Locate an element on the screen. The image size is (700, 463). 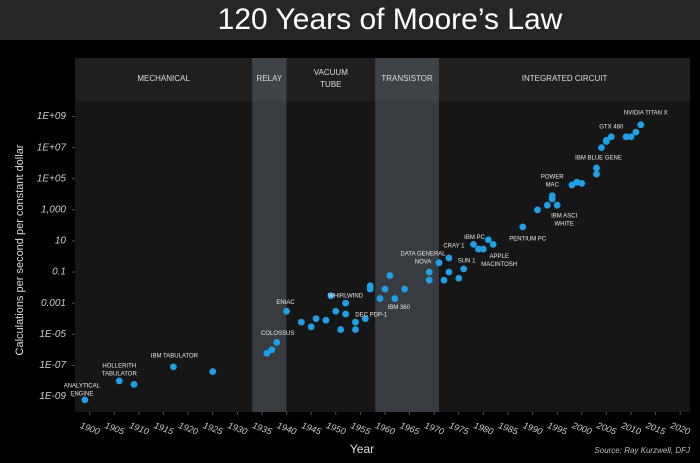
source-note: Source: Ray Kurzwell, DFJ is located at coordinates (642, 450).